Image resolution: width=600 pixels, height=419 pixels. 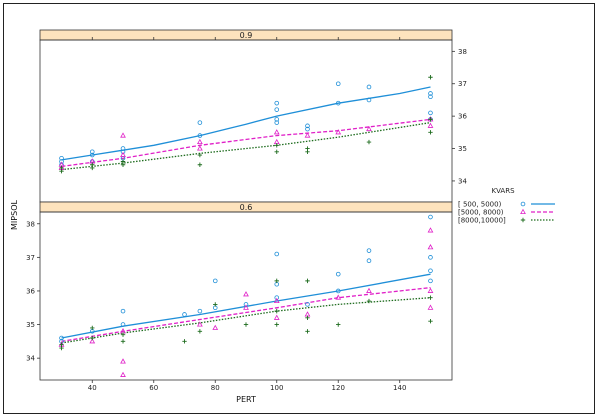 What do you see at coordinates (462, 149) in the screenshot?
I see `y-tick-label-top-1: 35` at bounding box center [462, 149].